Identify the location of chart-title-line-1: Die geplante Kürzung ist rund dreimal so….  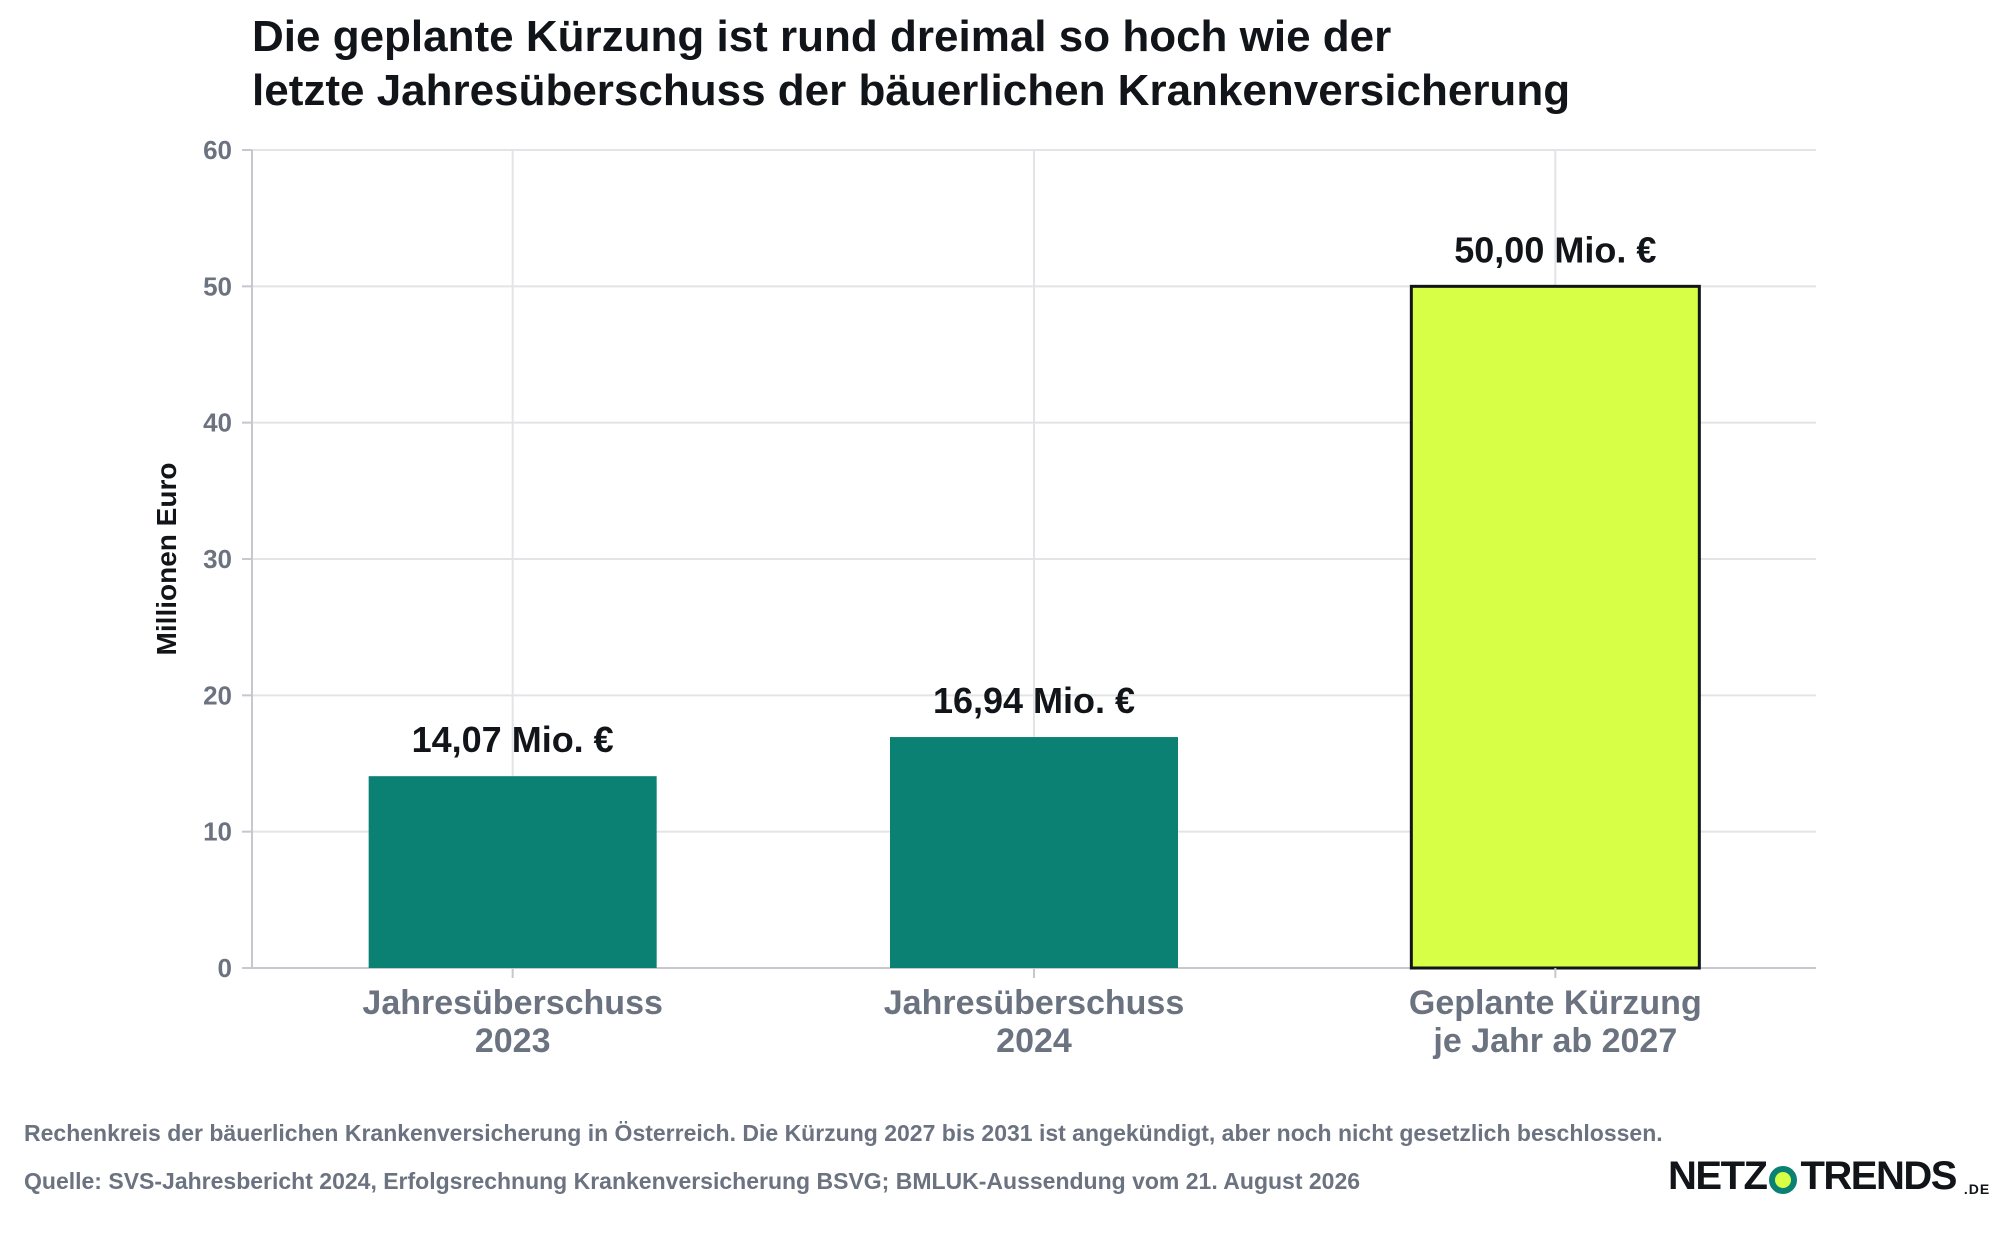
(822, 36).